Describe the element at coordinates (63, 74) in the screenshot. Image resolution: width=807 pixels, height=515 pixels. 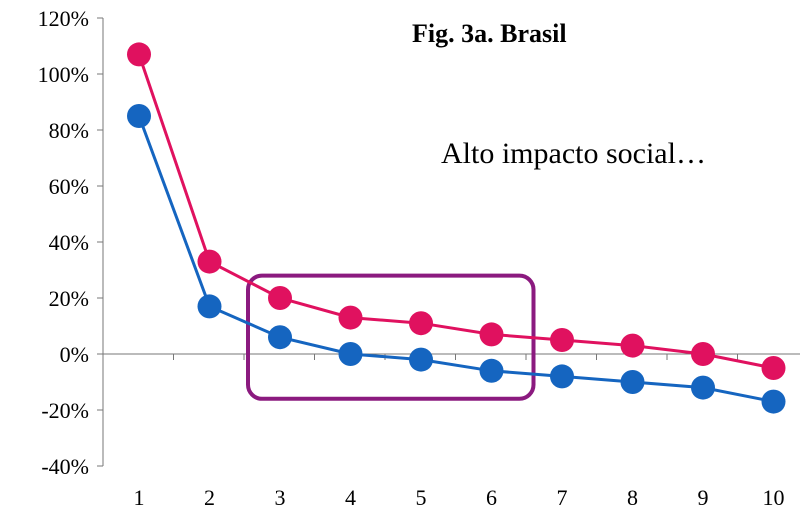
I see `y-tick-label: 100%` at that location.